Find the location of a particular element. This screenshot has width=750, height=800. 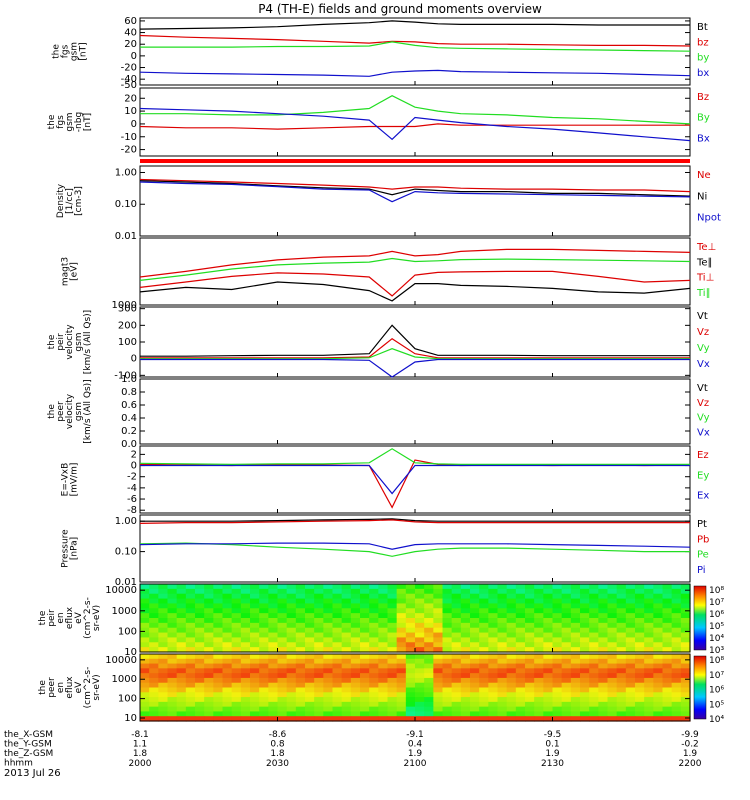

legend-entry: Vx is located at coordinates (703, 364).